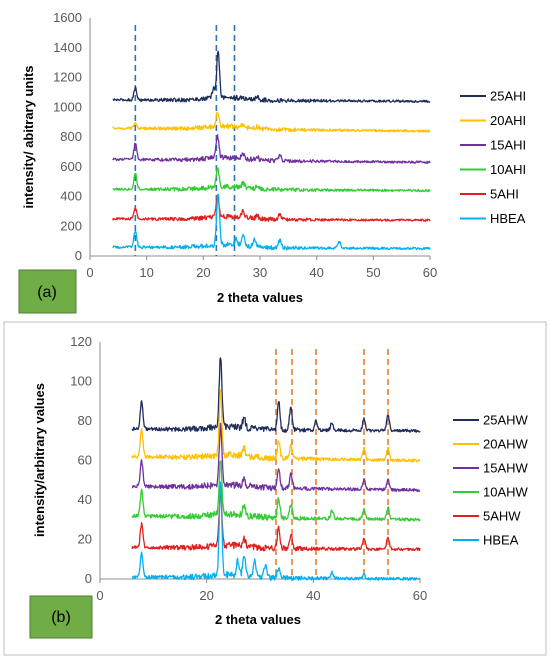 The image size is (550, 657). I want to click on panel-a-x-tick-label: 20, so click(203, 272).